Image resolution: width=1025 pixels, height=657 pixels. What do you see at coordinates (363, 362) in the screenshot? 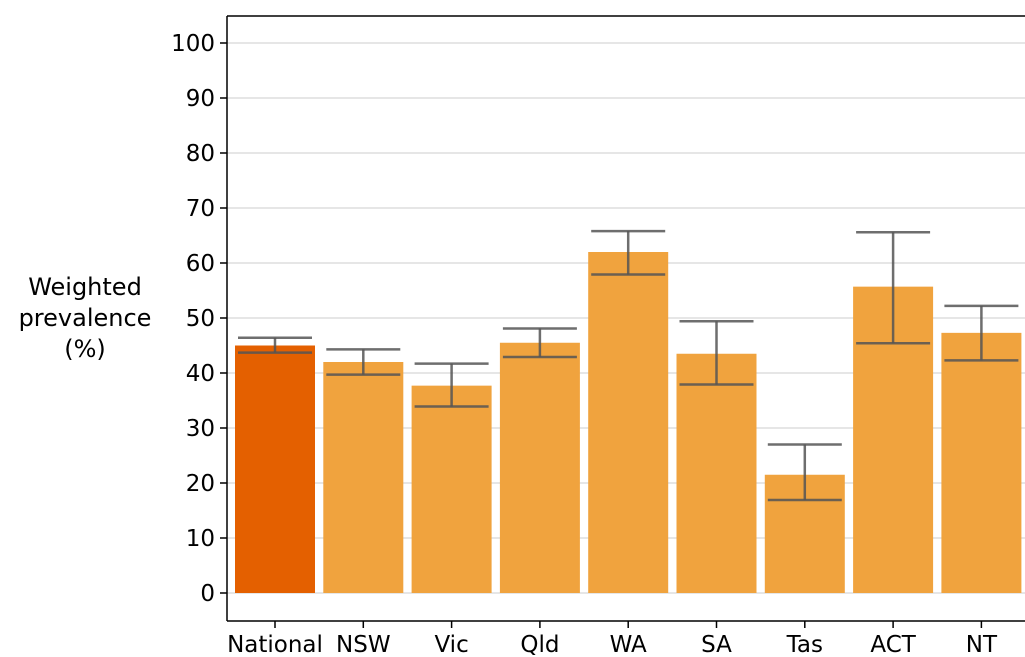
I see `error-bar-nsw` at bounding box center [363, 362].